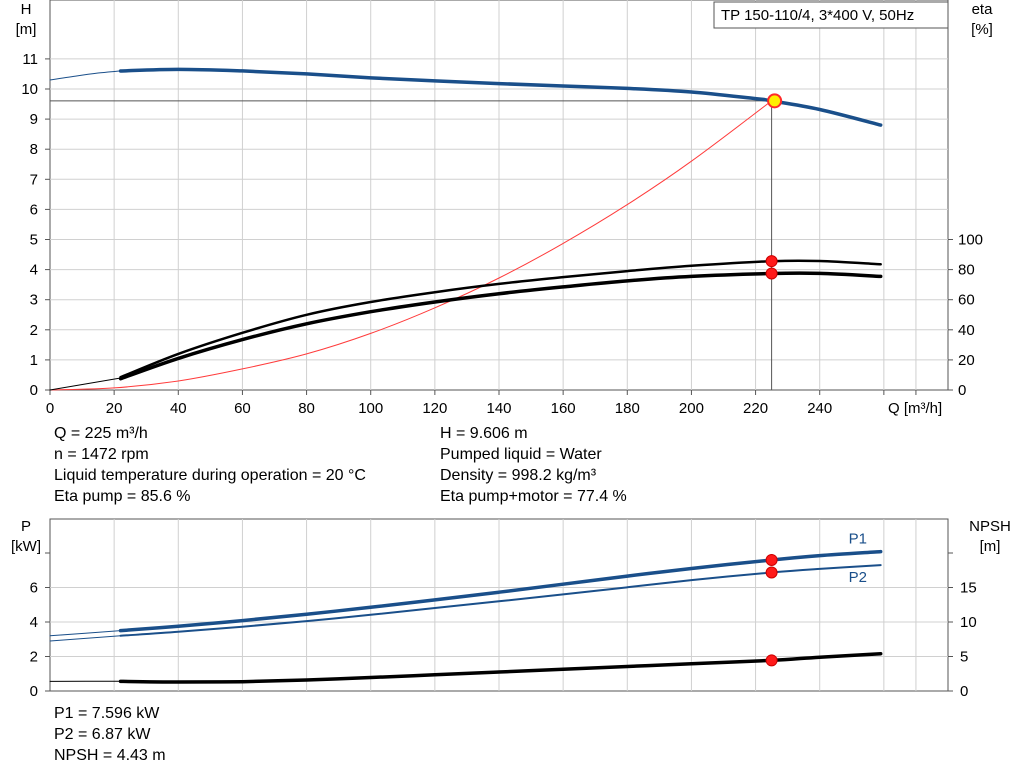 The image size is (1024, 781). Describe the element at coordinates (964, 691) in the screenshot. I see `bottom-y2-tick-label: 0` at that location.